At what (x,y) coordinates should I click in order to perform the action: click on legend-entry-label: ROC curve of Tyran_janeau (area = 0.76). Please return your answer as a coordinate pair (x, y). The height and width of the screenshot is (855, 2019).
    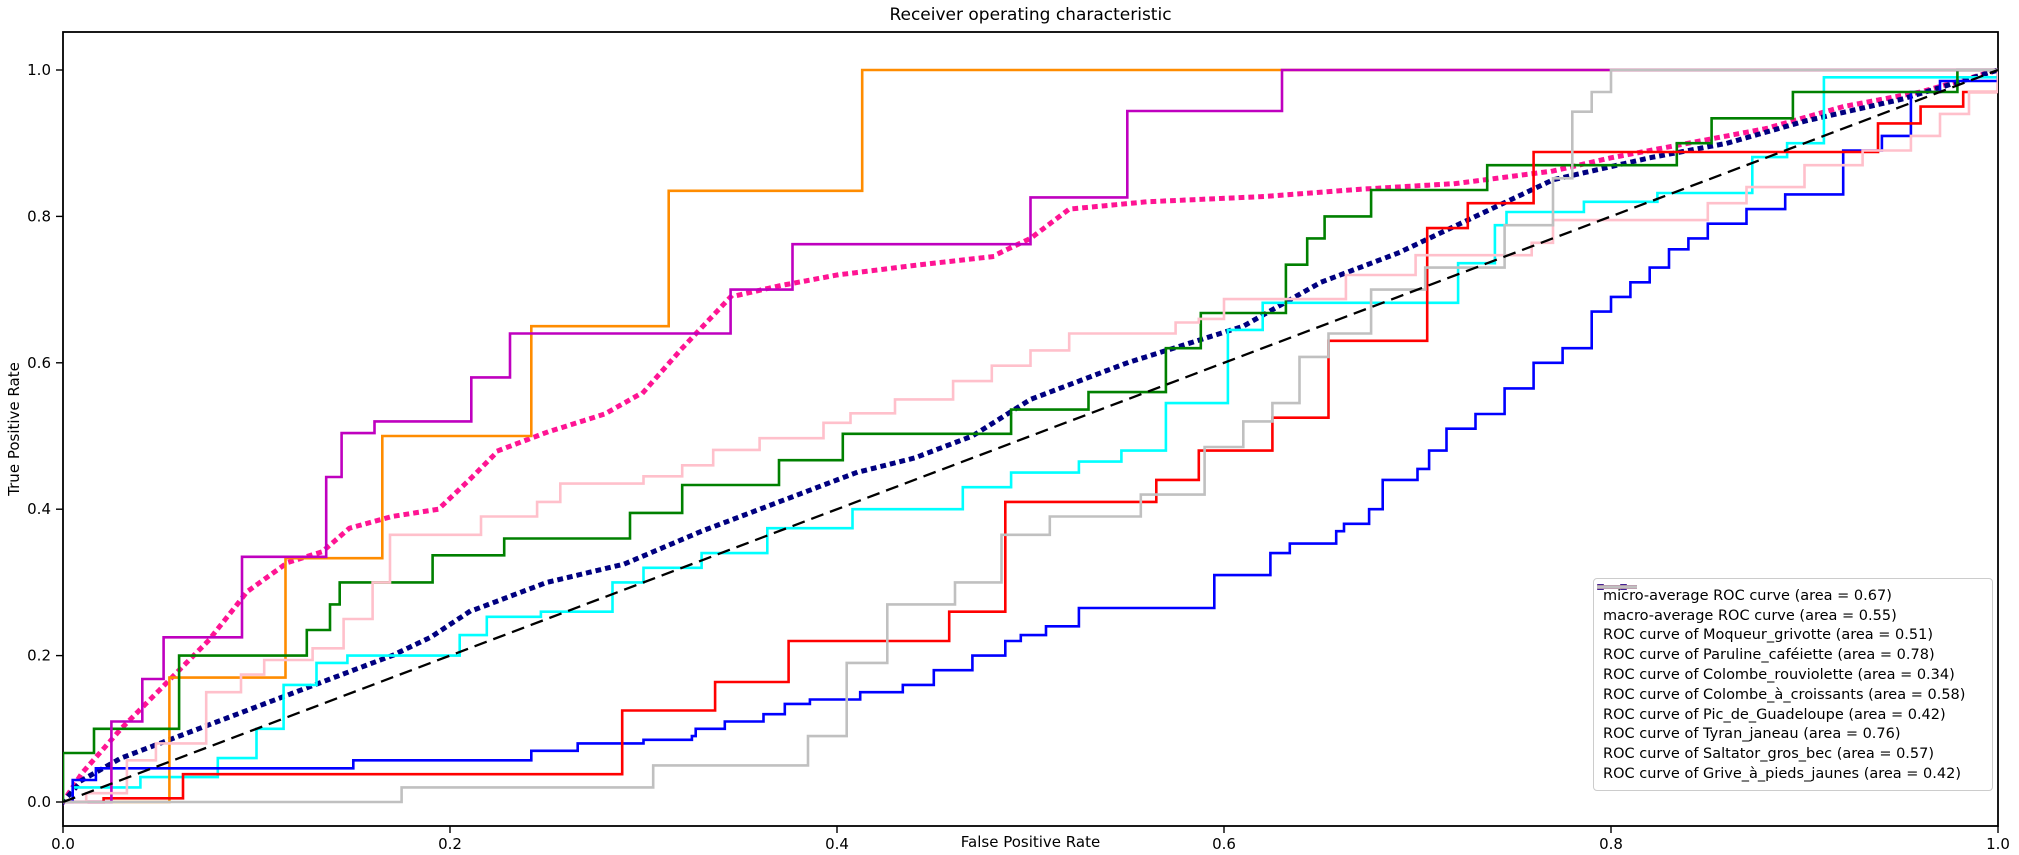
    Looking at the image, I should click on (1752, 734).